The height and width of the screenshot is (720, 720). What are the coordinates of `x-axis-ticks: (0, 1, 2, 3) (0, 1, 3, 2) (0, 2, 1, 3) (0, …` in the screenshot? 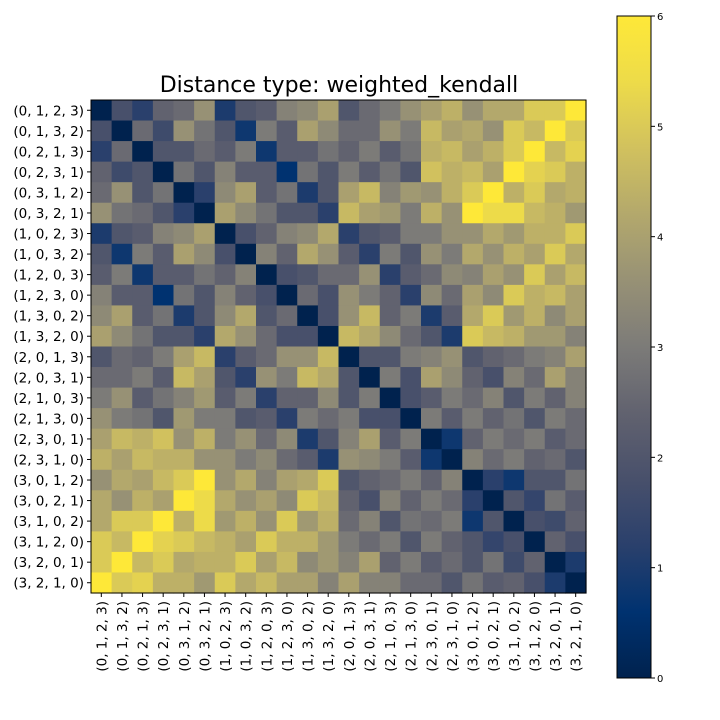 It's located at (339, 632).